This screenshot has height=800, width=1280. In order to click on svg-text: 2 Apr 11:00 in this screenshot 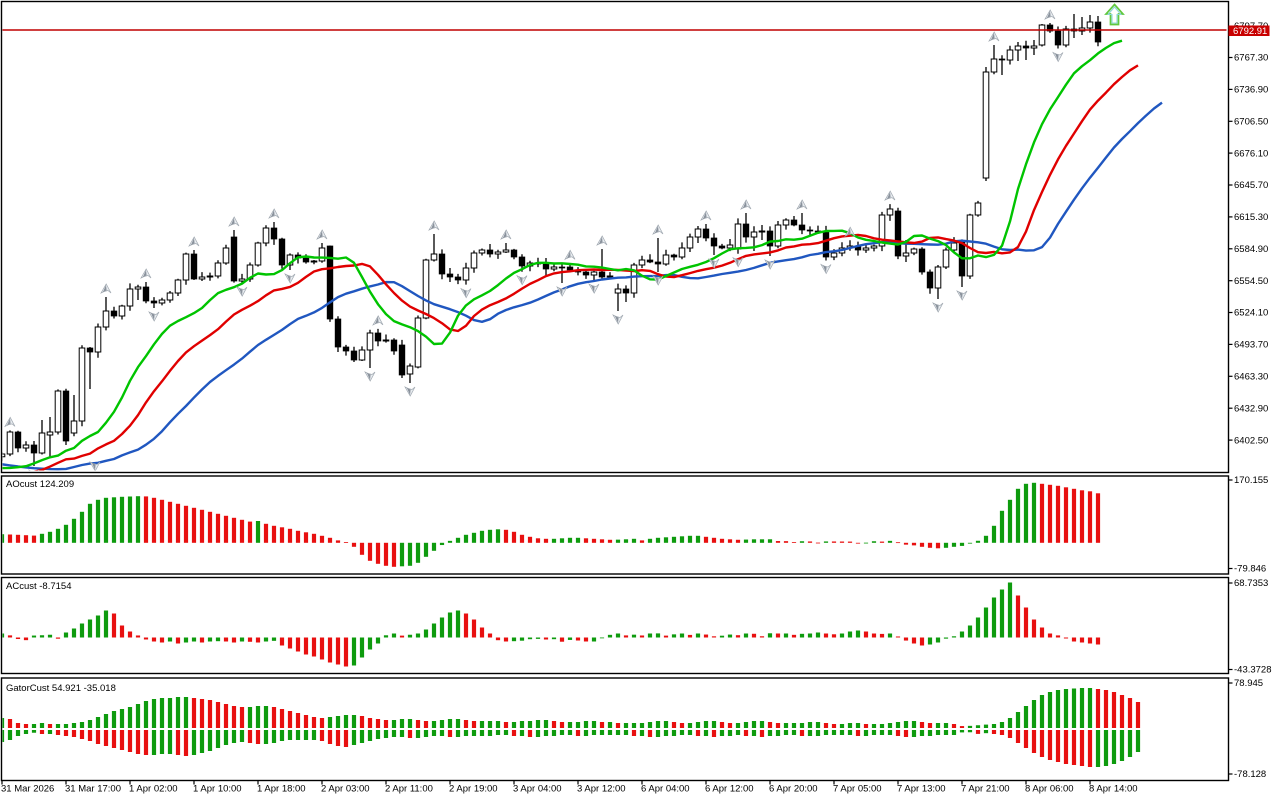, I will do `click(409, 789)`.